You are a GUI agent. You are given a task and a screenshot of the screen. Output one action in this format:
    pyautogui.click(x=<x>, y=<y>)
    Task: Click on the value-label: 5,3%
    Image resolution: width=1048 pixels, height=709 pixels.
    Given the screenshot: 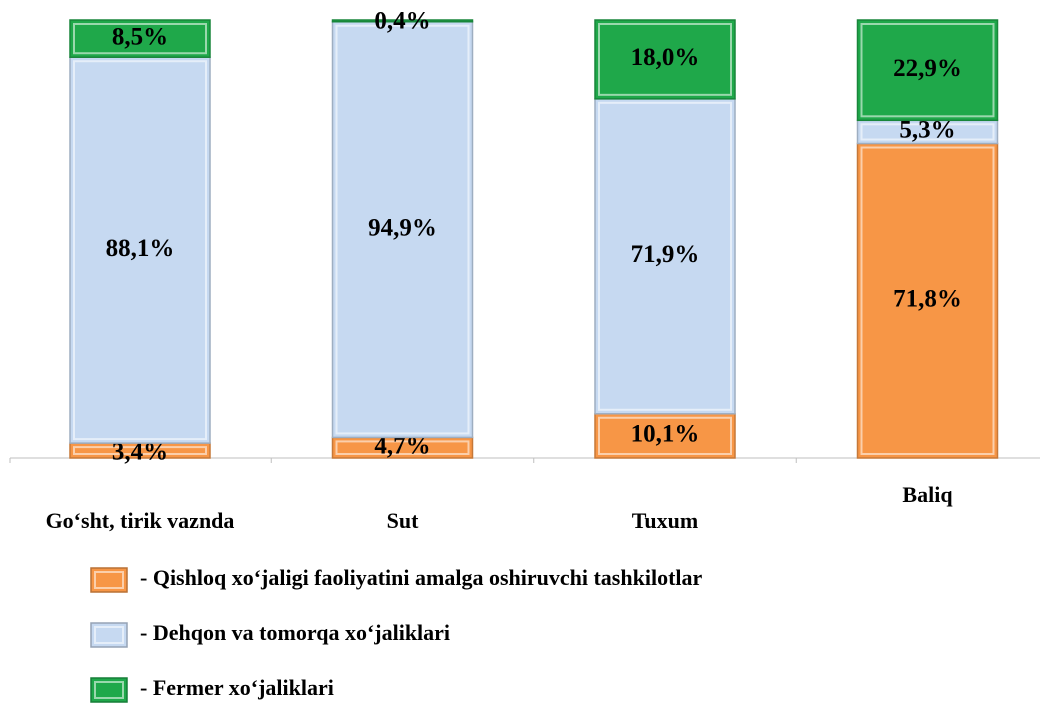 What is the action you would take?
    pyautogui.click(x=927, y=130)
    